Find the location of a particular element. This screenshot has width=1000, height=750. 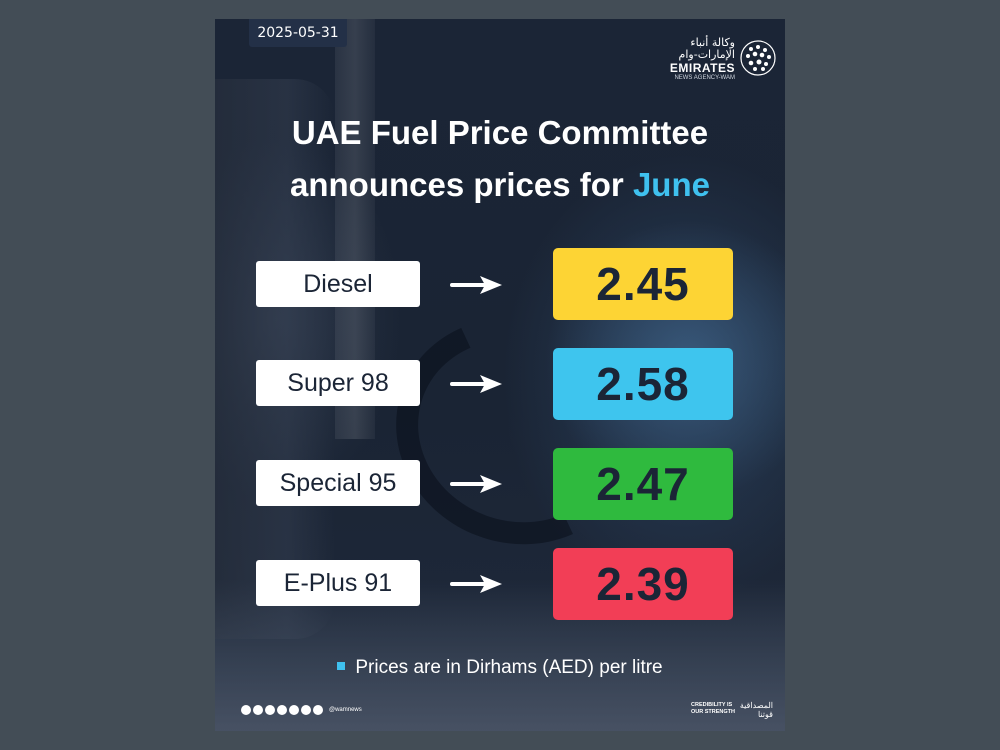

price-box-e-plus-91: 2.39 is located at coordinates (643, 584).